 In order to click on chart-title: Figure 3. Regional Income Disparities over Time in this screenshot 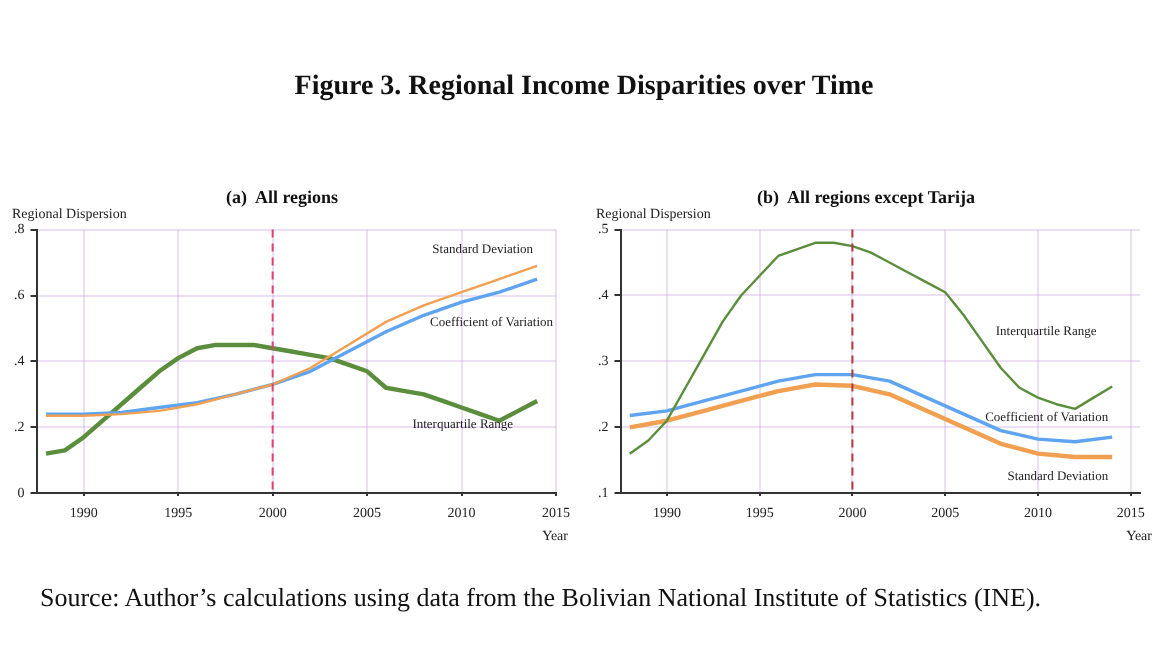, I will do `click(584, 88)`.